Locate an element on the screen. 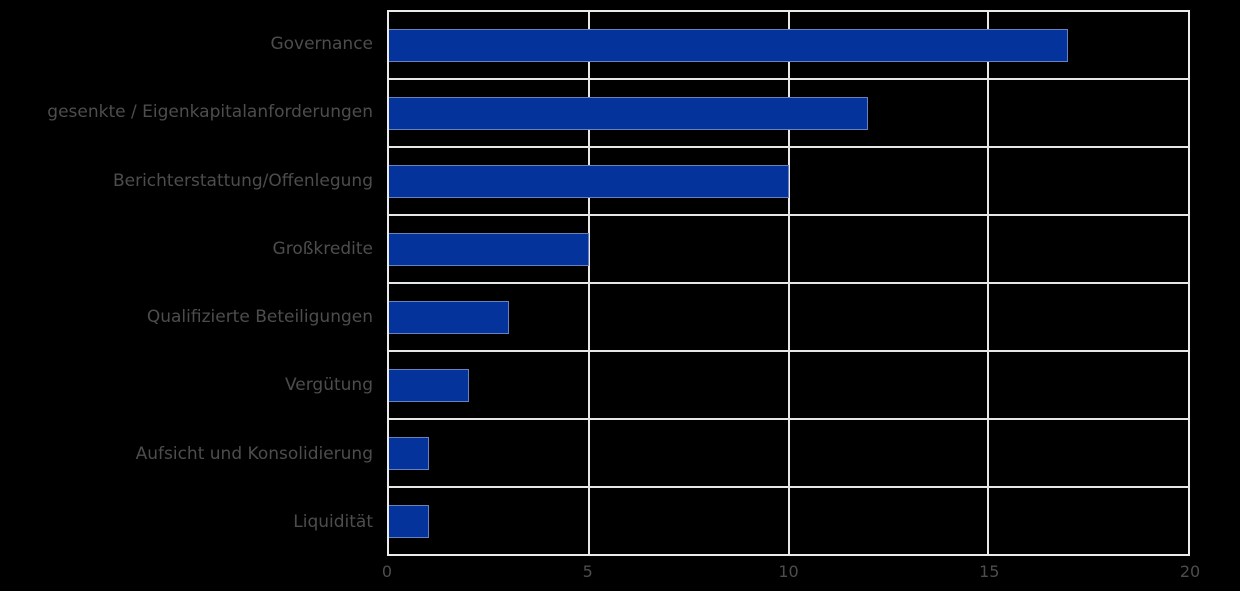 The image size is (1240, 591). x-tick-label: 10 is located at coordinates (788, 571).